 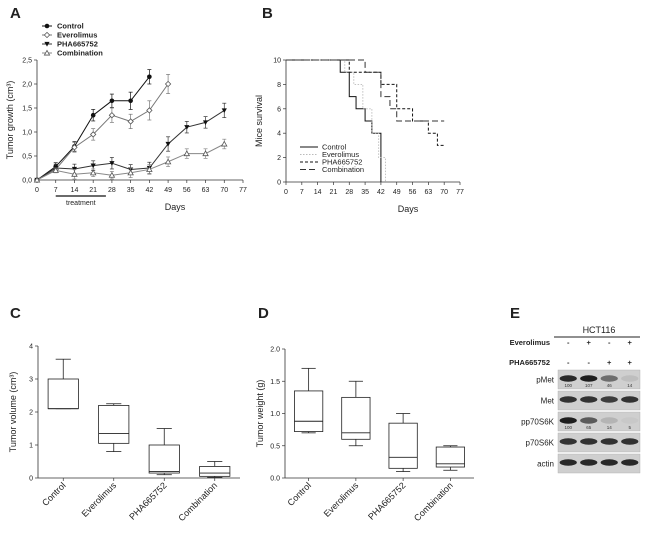 I want to click on e-row-label: pp70S6K, so click(x=538, y=422).